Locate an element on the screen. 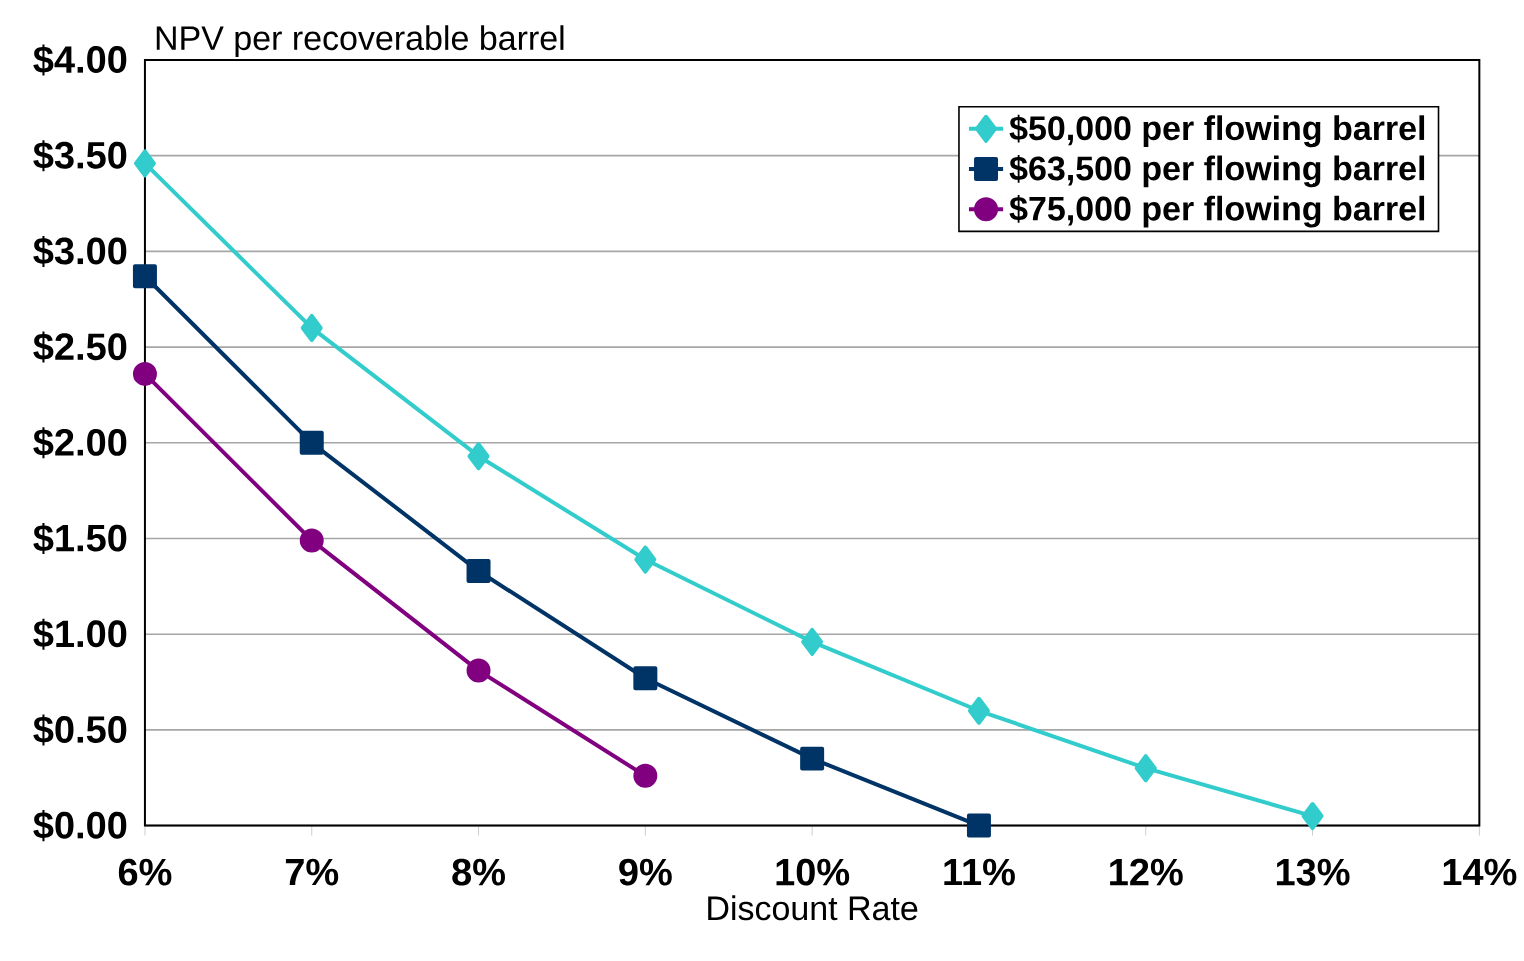 The width and height of the screenshot is (1524, 961). y-tick-label: $3.00 is located at coordinates (80, 252).